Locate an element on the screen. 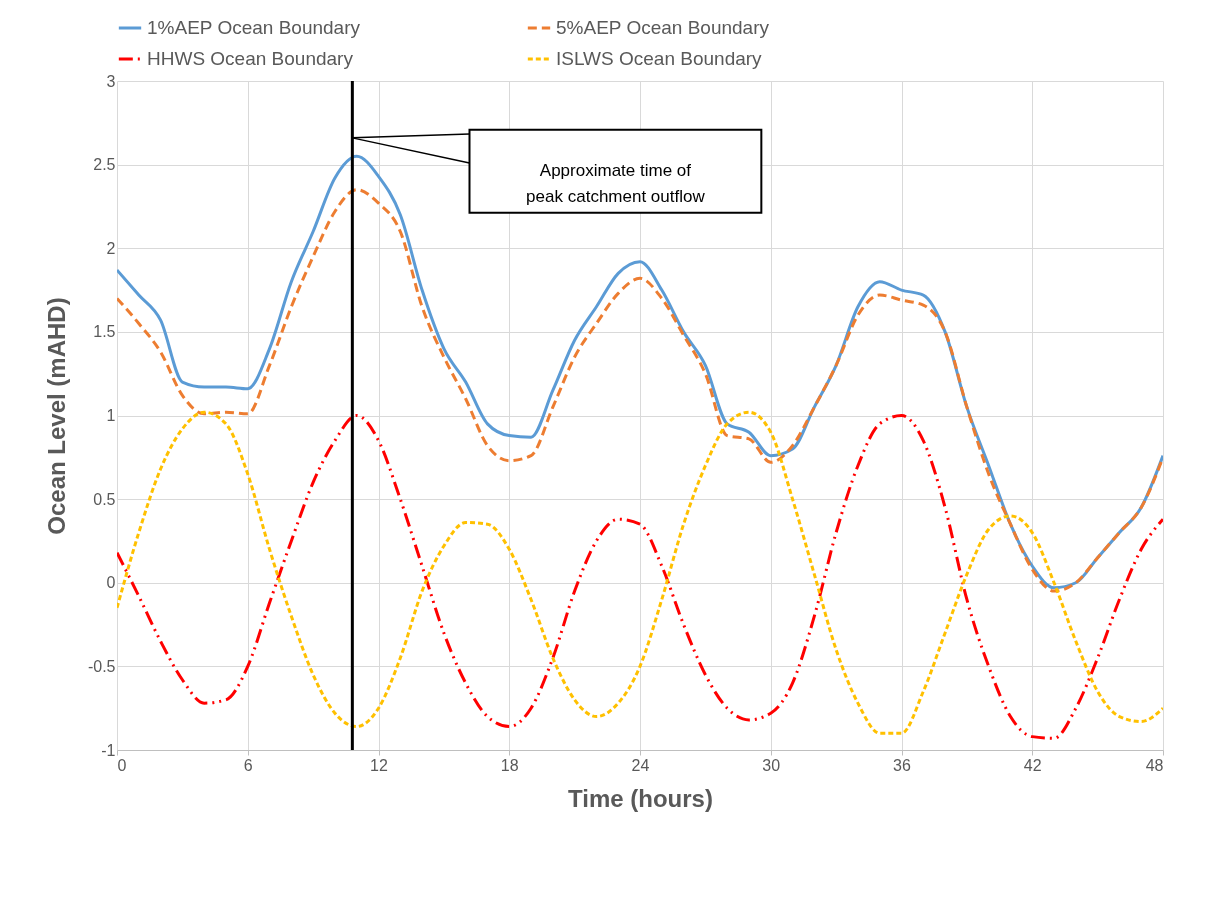 The image size is (1205, 904). x-tick-label: 12 is located at coordinates (379, 765).